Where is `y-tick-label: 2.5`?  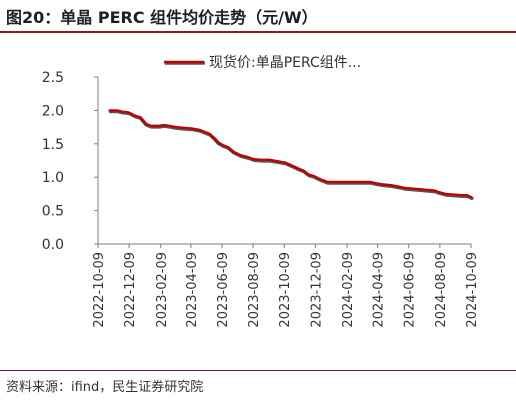 y-tick-label: 2.5 is located at coordinates (53, 78).